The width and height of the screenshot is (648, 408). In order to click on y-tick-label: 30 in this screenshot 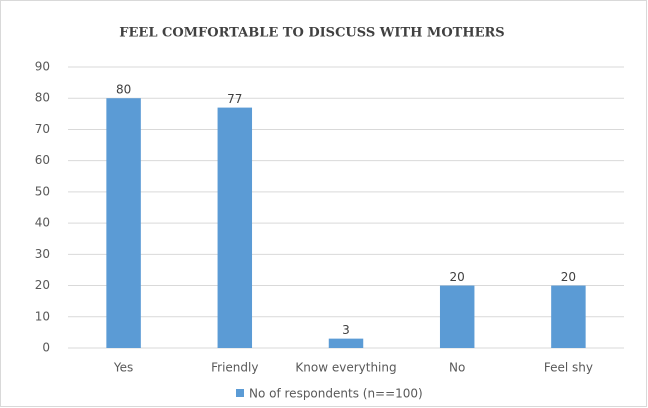, I will do `click(42, 254)`.